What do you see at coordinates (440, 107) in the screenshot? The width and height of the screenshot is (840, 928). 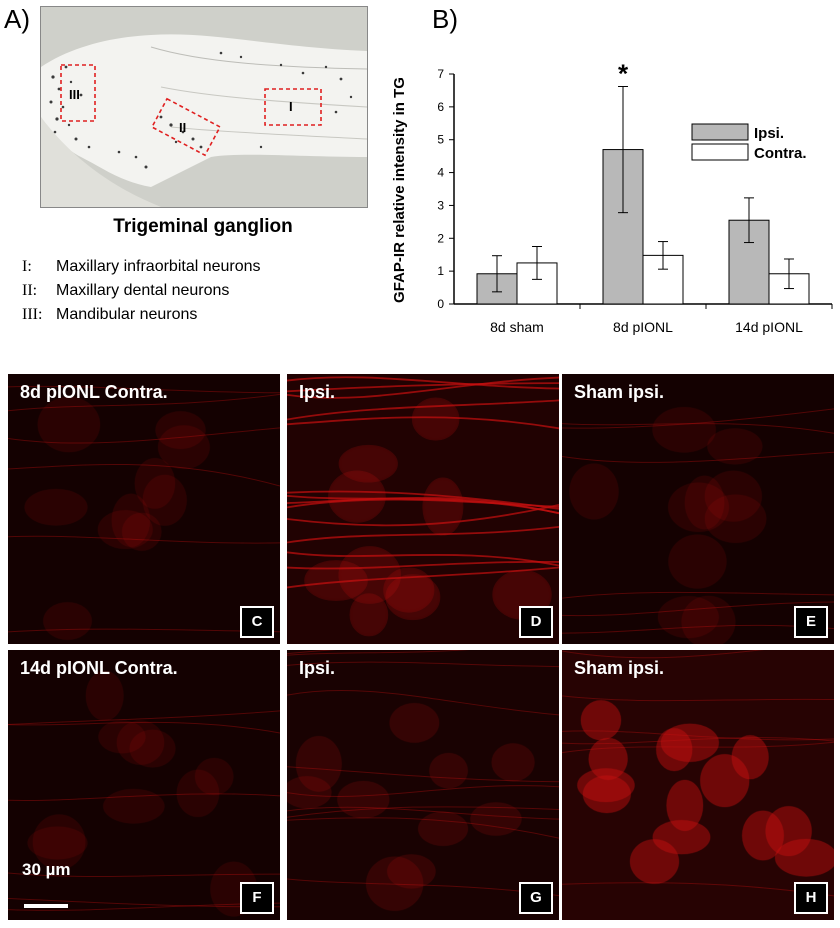 I see `y-tick-label: 6` at bounding box center [440, 107].